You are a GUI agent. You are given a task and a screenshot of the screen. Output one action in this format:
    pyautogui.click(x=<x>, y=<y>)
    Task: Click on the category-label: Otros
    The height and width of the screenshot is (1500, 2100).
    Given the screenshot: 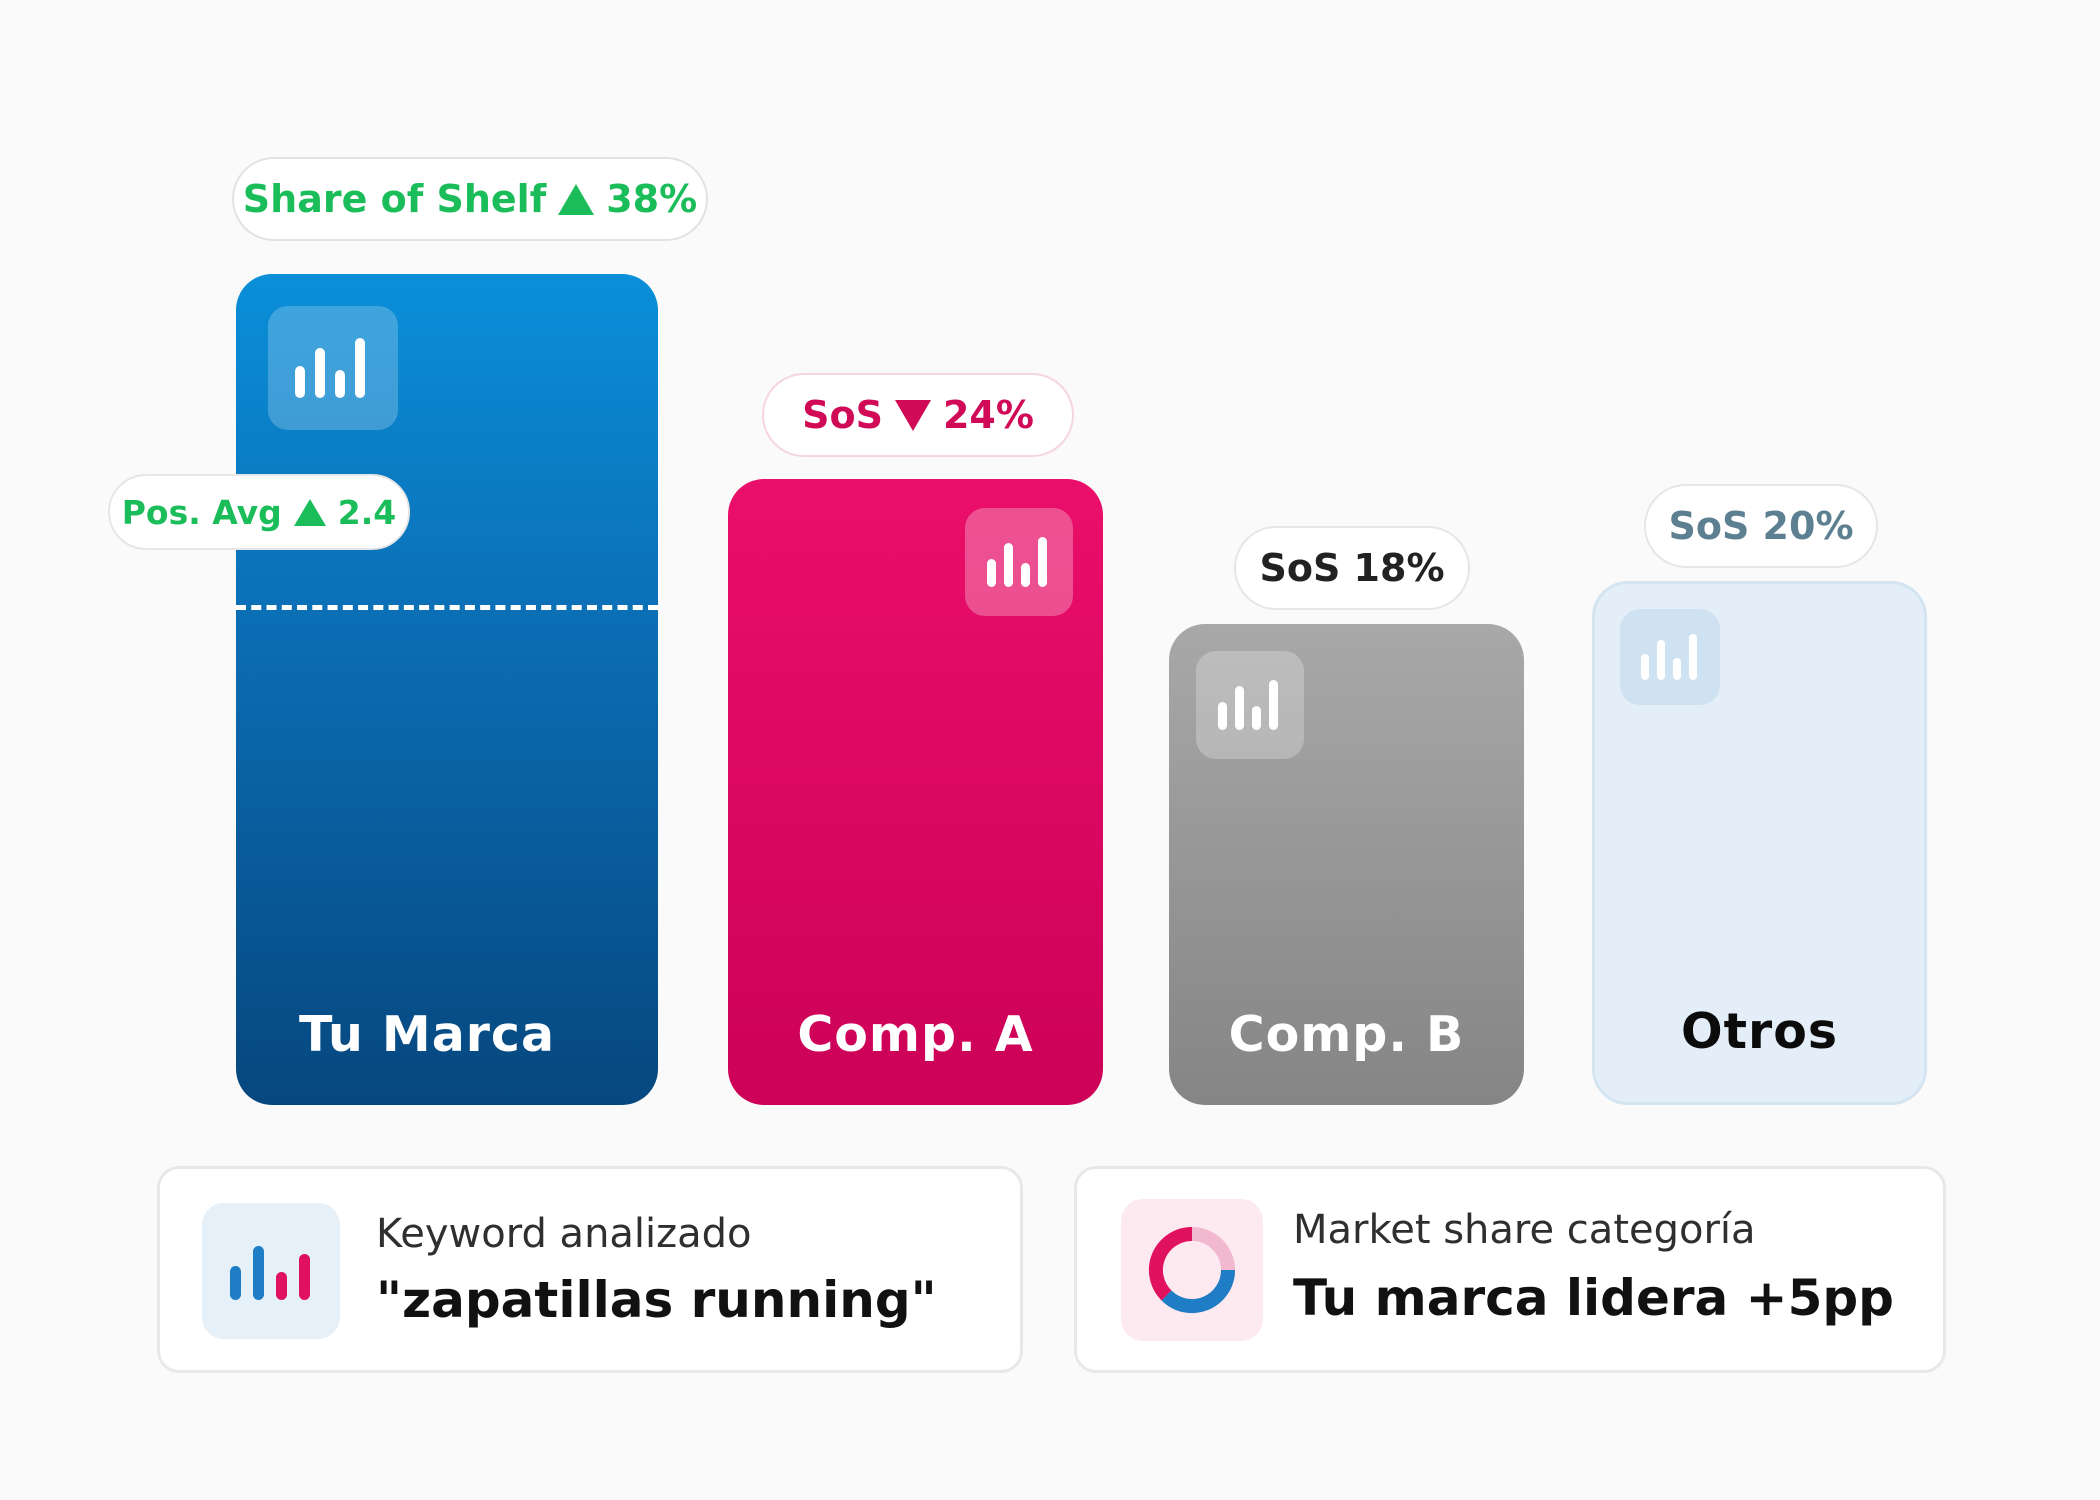 What is the action you would take?
    pyautogui.click(x=1759, y=1031)
    